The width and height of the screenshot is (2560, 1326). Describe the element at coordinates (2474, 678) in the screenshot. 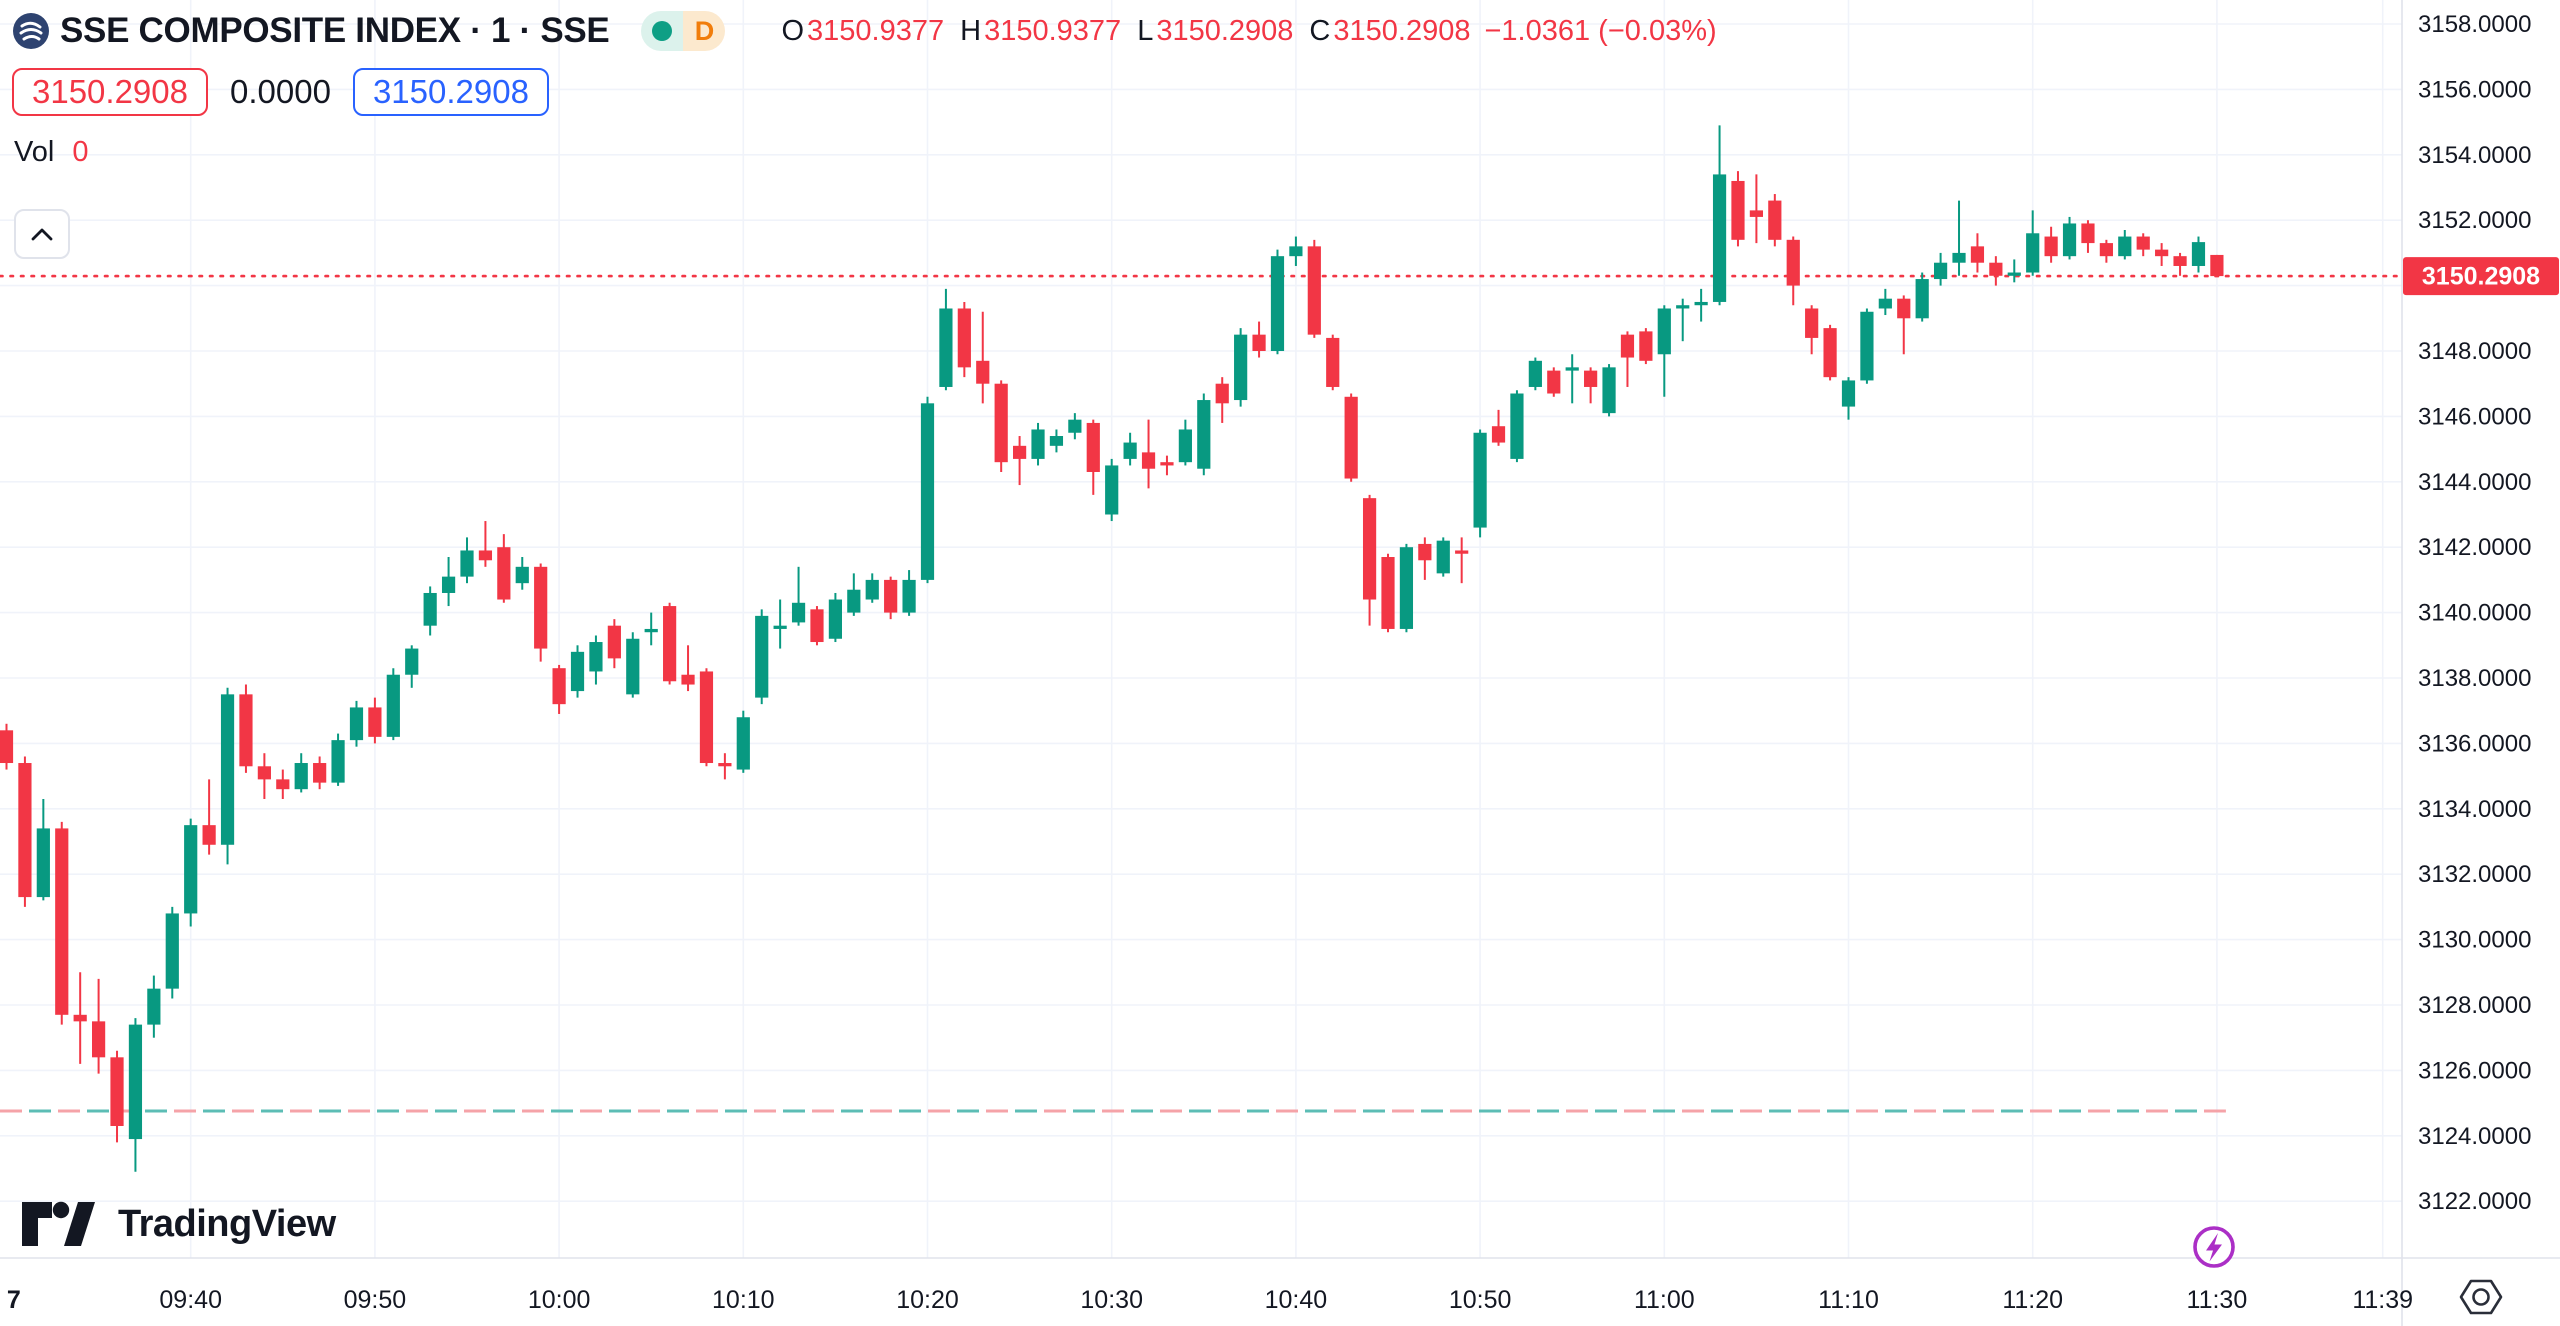

I see `svg-text: 3138.0000` at that location.